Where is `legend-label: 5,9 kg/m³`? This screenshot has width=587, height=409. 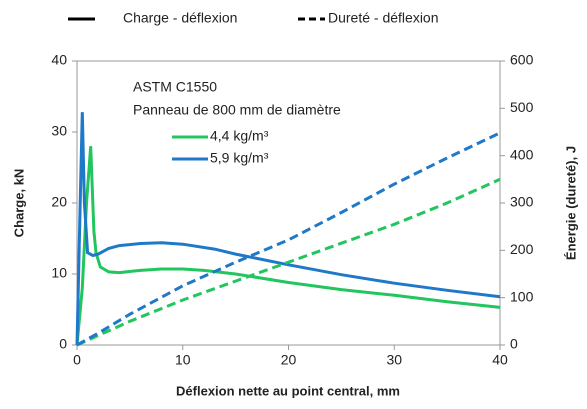 legend-label: 5,9 kg/m³ is located at coordinates (239, 158).